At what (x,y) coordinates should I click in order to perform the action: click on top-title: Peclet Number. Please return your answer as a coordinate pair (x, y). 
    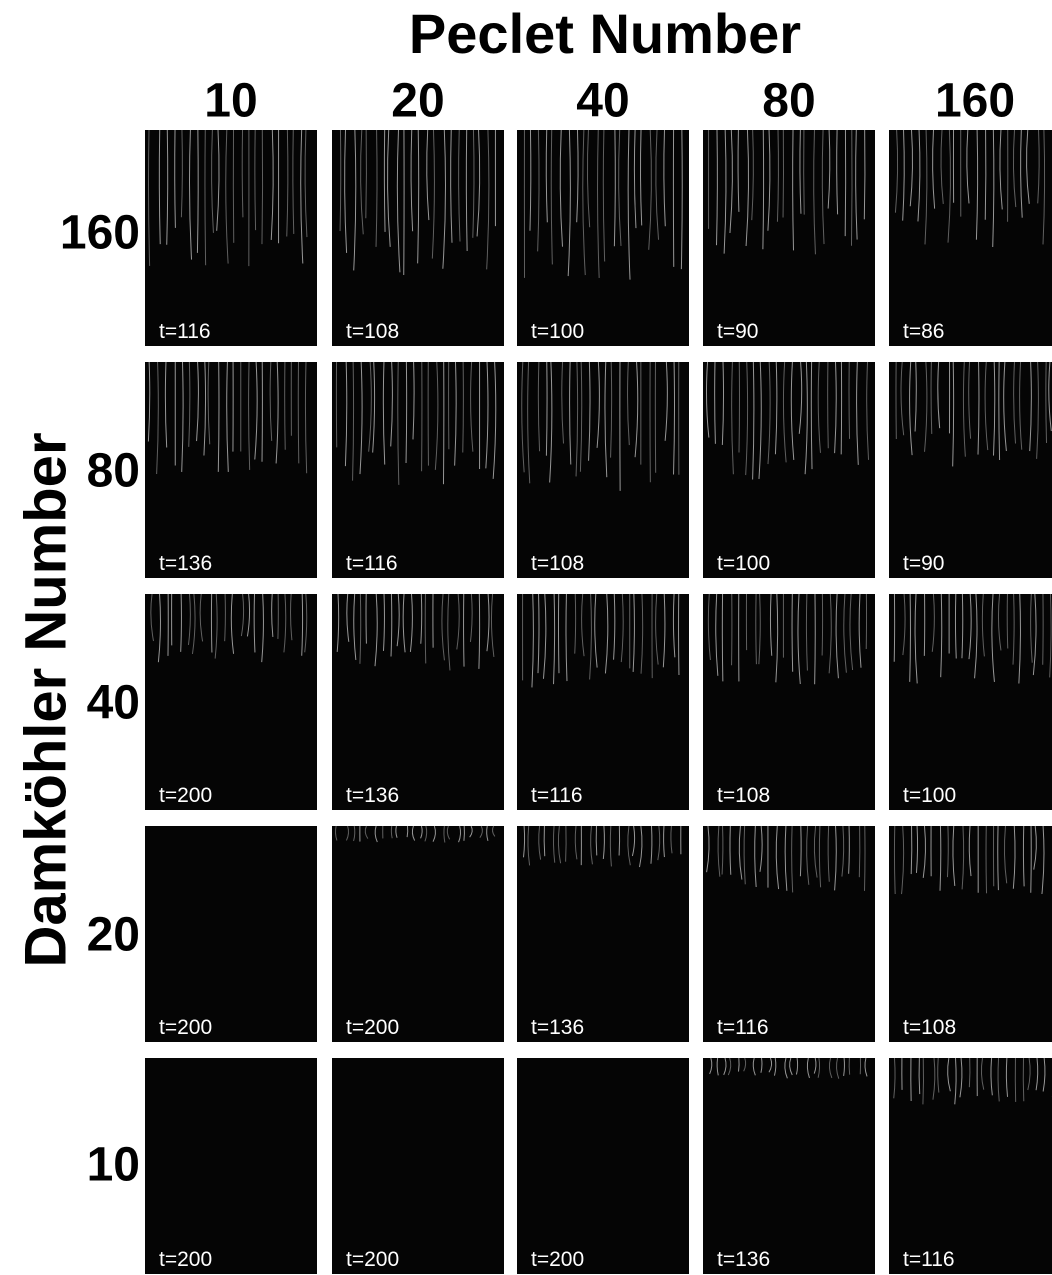
    Looking at the image, I should click on (605, 33).